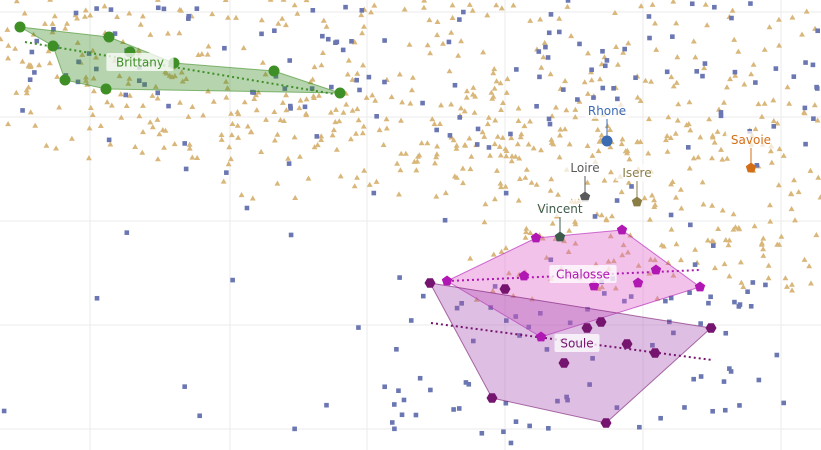 The width and height of the screenshot is (821, 450). I want to click on loire-label: Loire, so click(584, 168).